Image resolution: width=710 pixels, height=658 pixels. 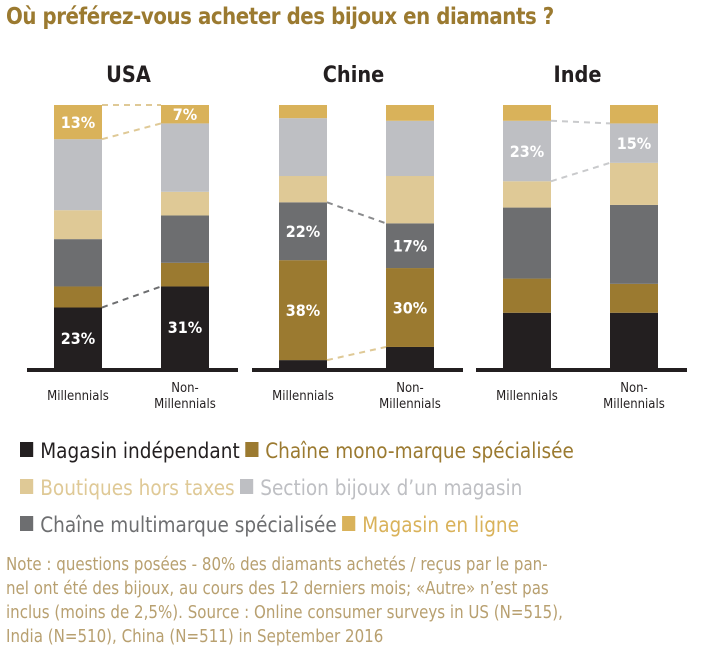 What do you see at coordinates (578, 74) in the screenshot?
I see `panel-title: Inde` at bounding box center [578, 74].